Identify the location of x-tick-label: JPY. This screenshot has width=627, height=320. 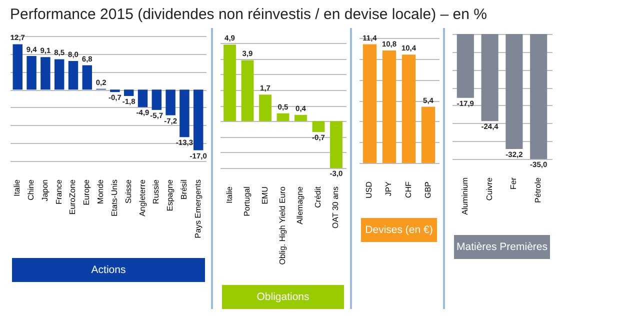
(389, 188).